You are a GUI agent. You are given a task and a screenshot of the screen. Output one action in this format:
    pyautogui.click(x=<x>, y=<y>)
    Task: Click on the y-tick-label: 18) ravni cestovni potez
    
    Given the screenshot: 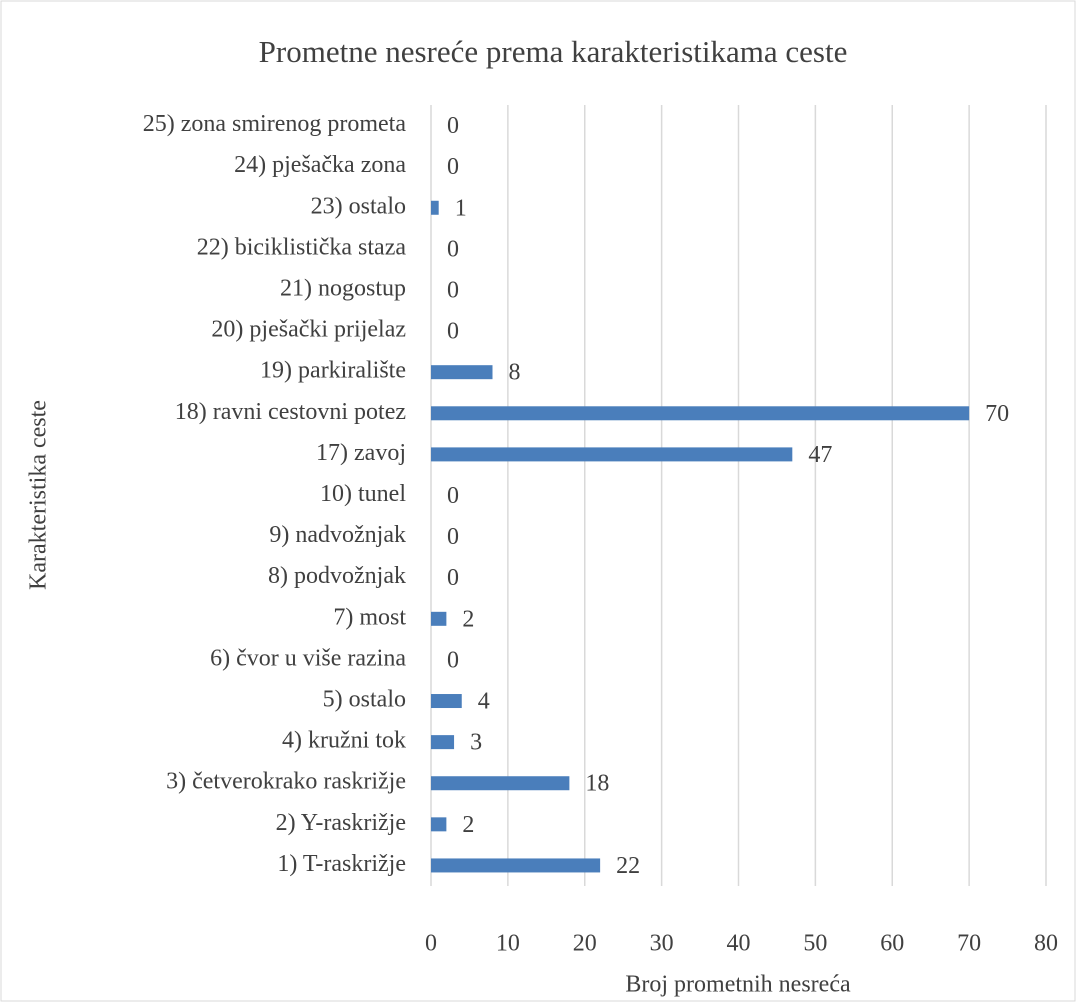 What is the action you would take?
    pyautogui.click(x=290, y=412)
    